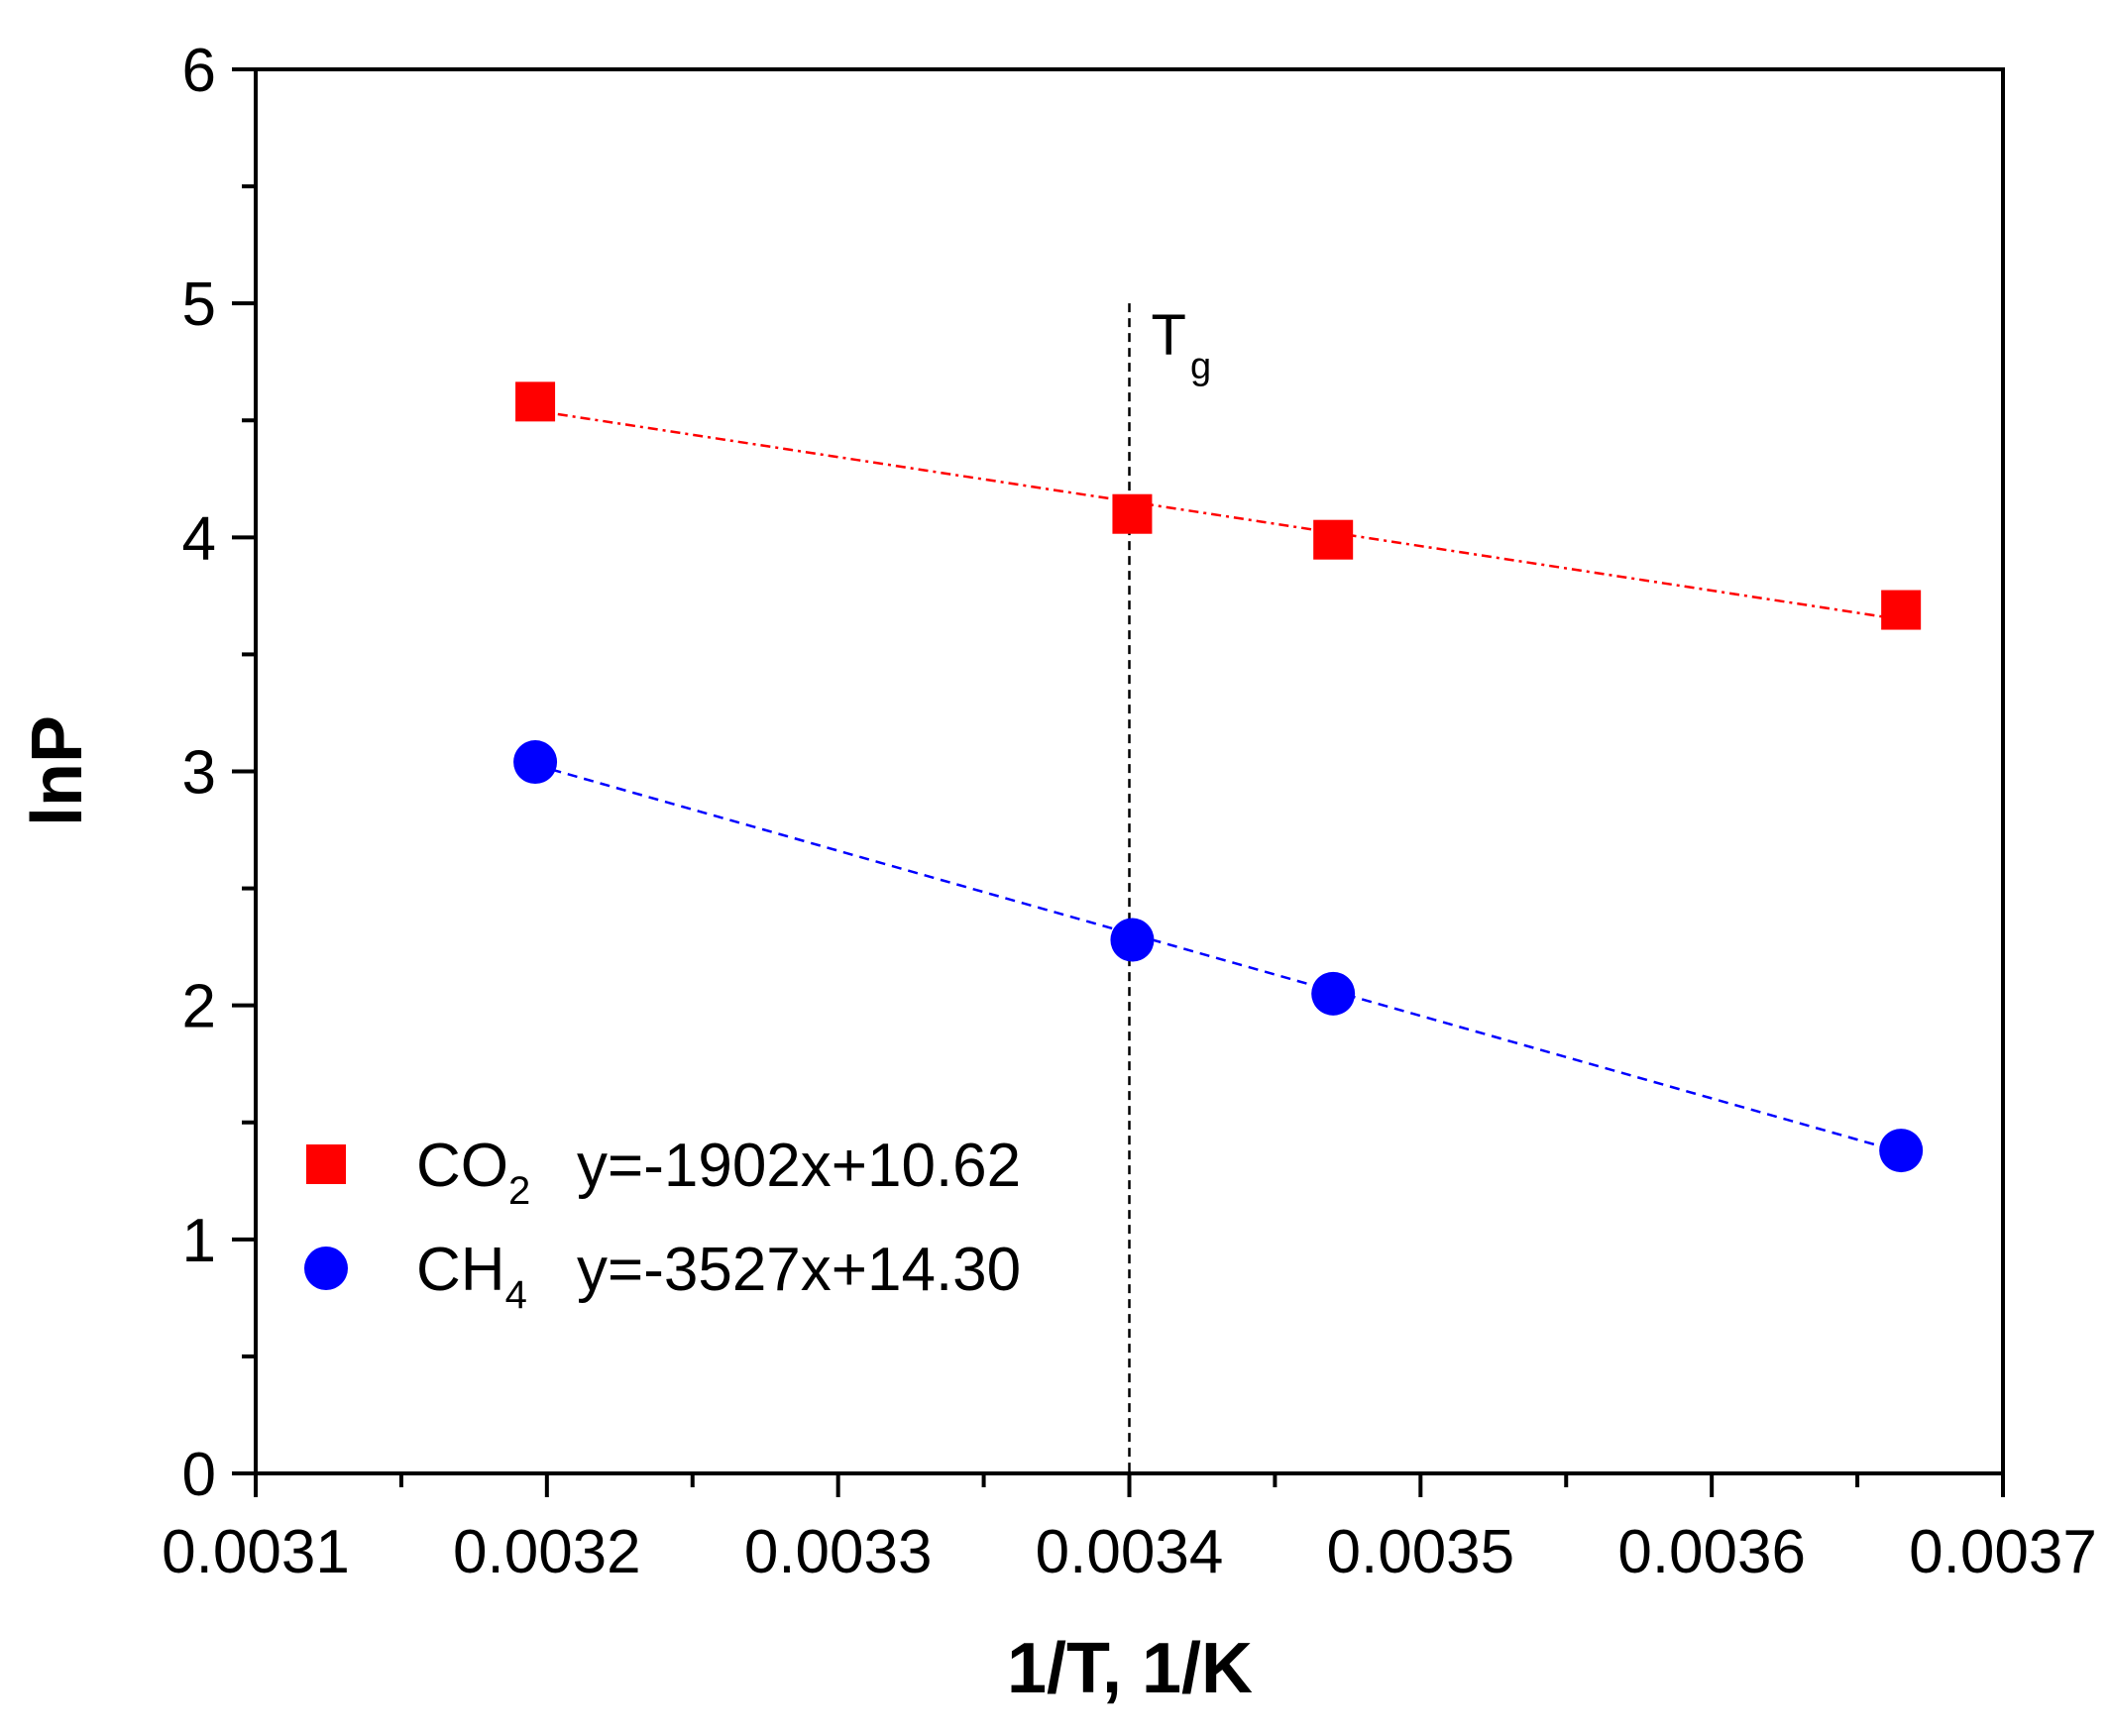  I want to click on y-tick-label: 5, so click(199, 305).